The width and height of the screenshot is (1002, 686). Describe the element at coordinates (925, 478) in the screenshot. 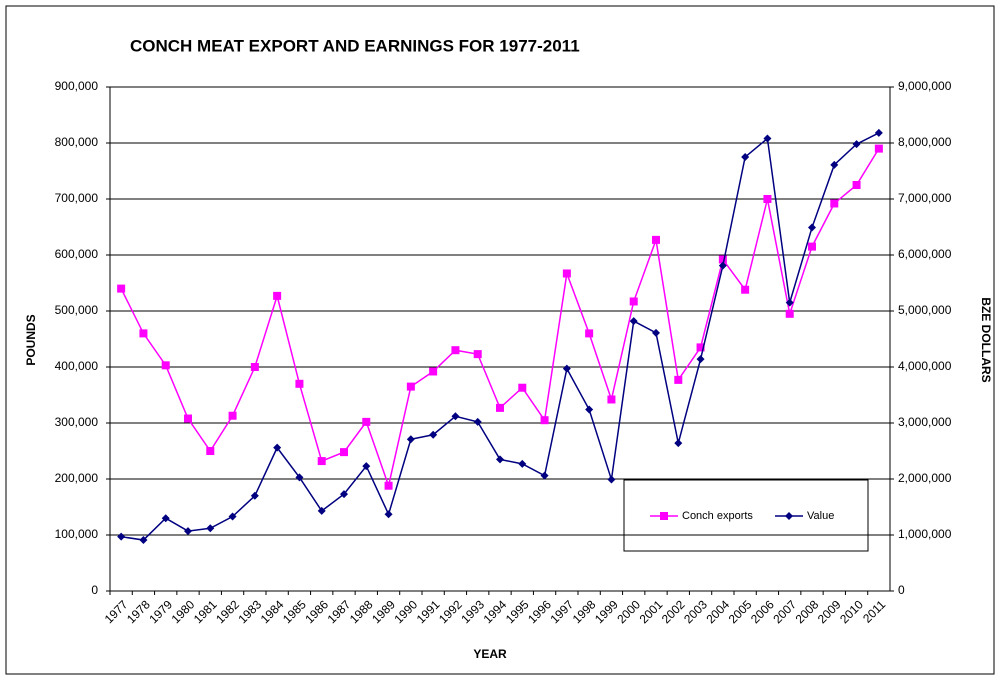

I see `y2-tick-label: 2,000,000` at that location.